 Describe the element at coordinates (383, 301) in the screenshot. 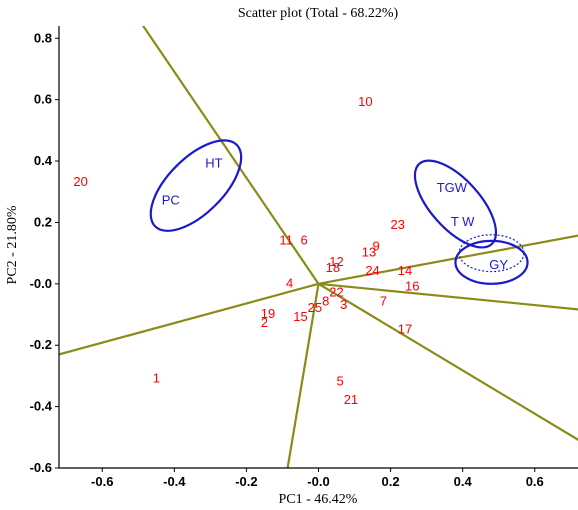

I see `genotype-point-label: 7` at that location.